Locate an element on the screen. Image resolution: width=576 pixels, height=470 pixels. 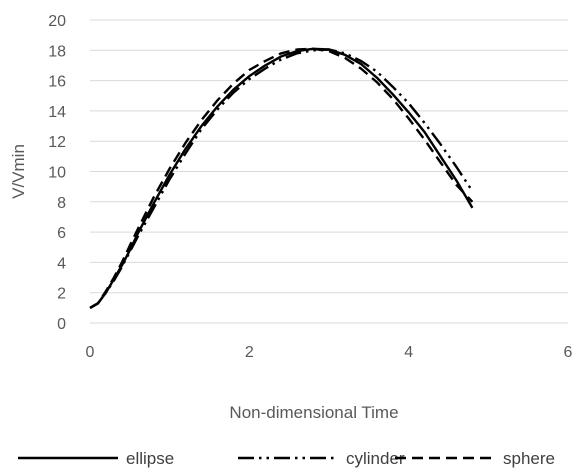
y-tick-label: 12 is located at coordinates (57, 142).